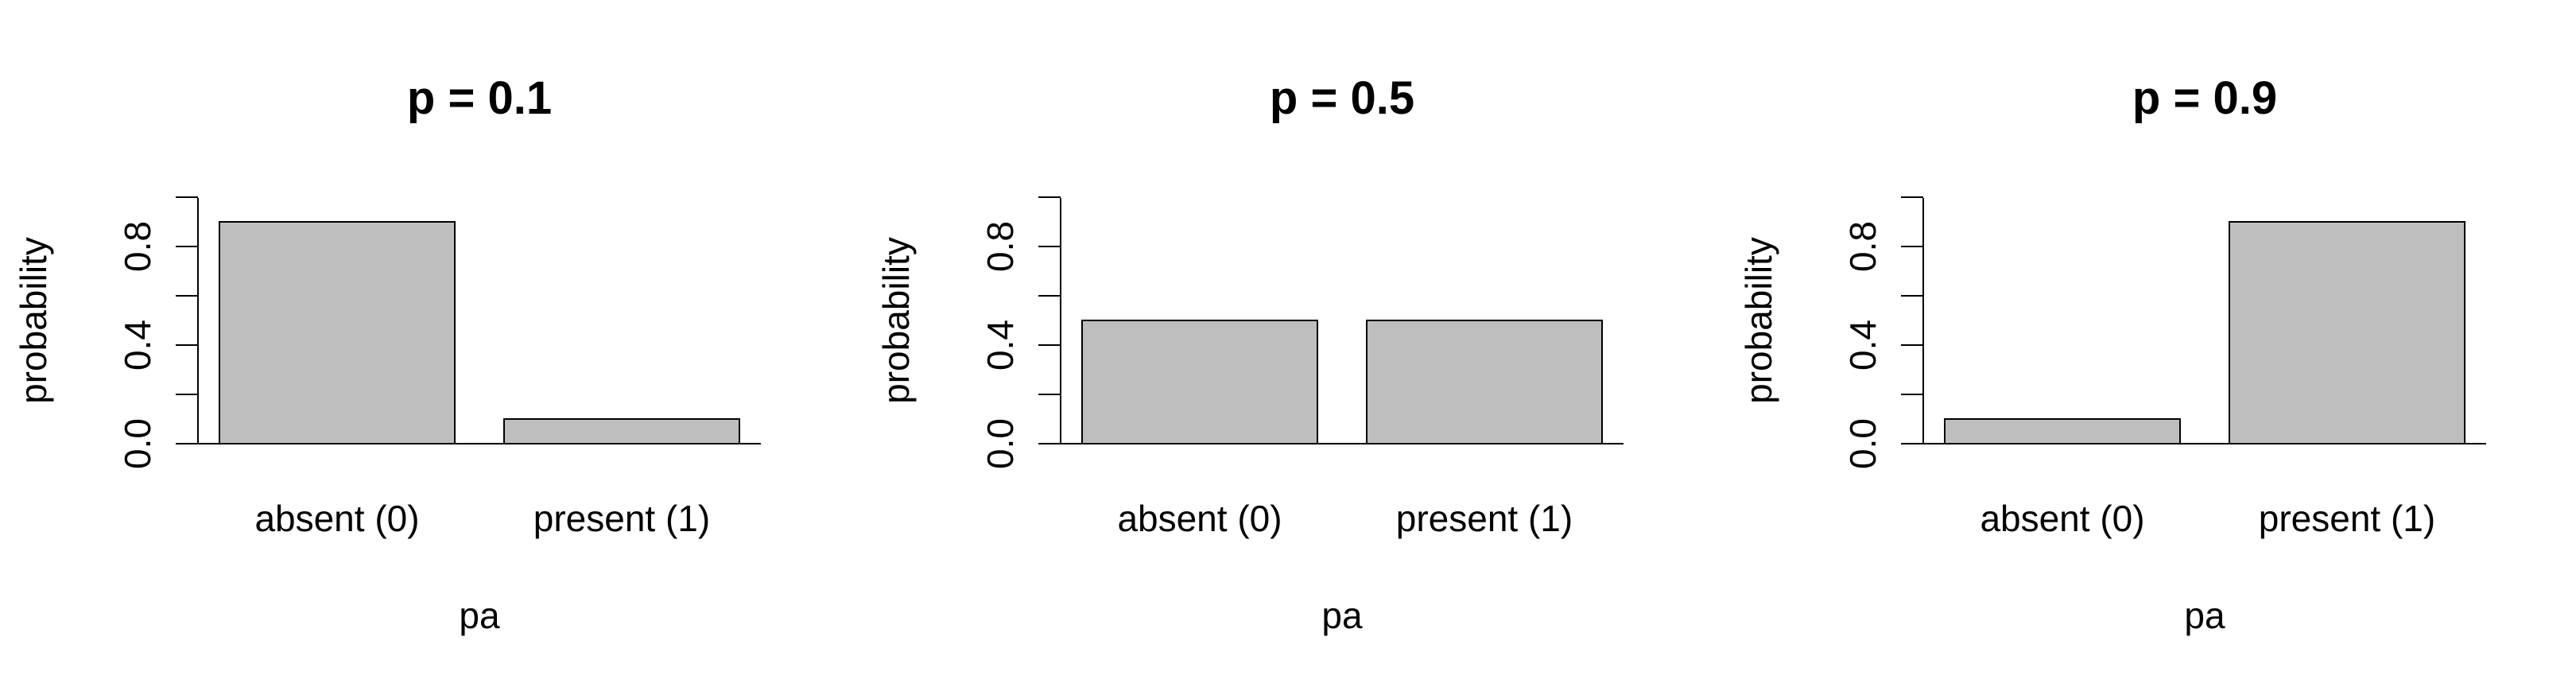  I want to click on panel-3-y-tick-label-1: 0.0, so click(1863, 443).